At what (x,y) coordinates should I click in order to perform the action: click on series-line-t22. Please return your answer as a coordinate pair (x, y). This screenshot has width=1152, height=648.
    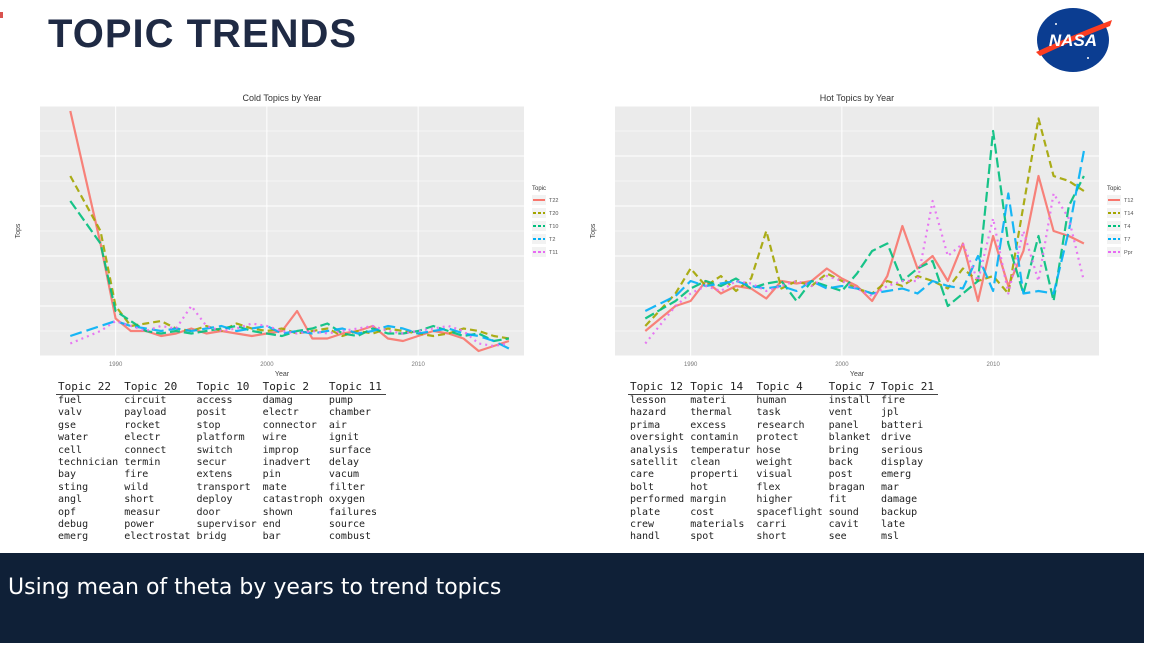
    Looking at the image, I should click on (289, 231).